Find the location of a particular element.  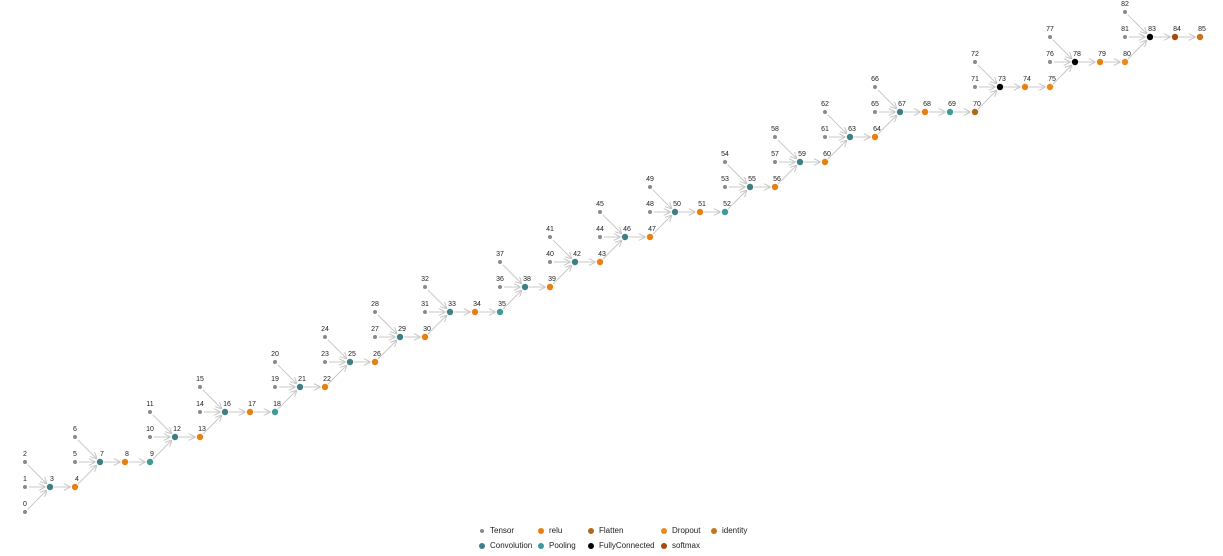

node-label: 2 is located at coordinates (25, 454).